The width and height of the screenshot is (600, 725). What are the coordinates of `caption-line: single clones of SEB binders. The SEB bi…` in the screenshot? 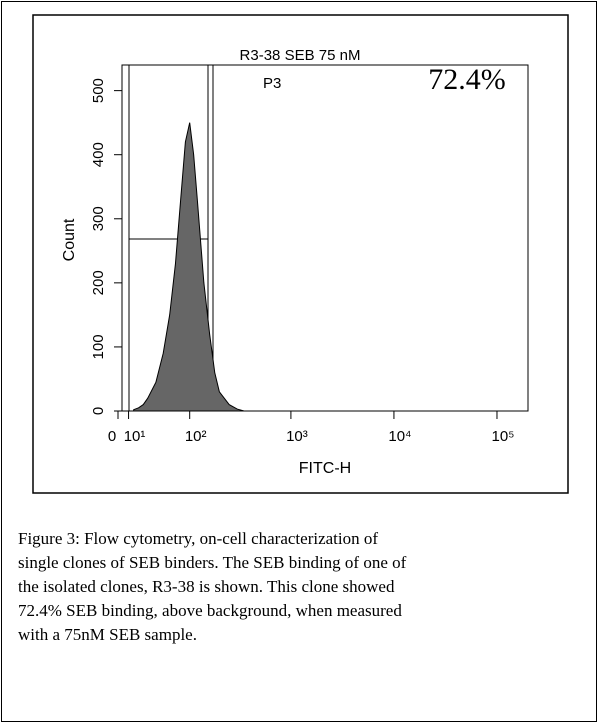 It's located at (212, 562).